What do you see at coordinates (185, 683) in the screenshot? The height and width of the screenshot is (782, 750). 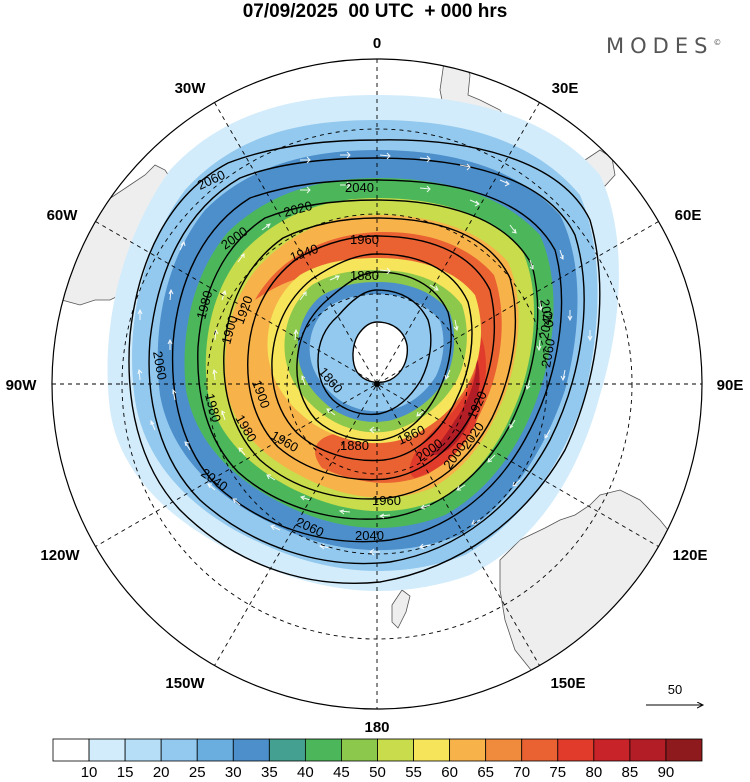 I see `lon-label-150w: 150W` at bounding box center [185, 683].